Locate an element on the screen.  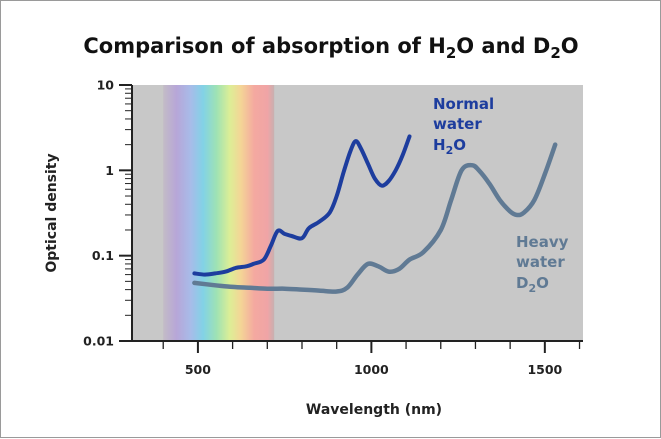
legend-h2o-formula: H2O is located at coordinates (449, 146).